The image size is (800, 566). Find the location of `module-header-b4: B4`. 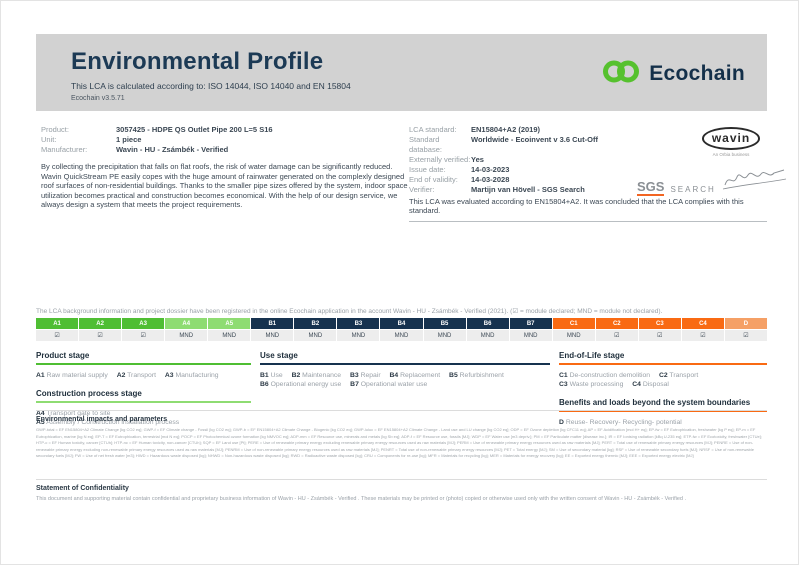

module-header-b4: B4 is located at coordinates (401, 323).